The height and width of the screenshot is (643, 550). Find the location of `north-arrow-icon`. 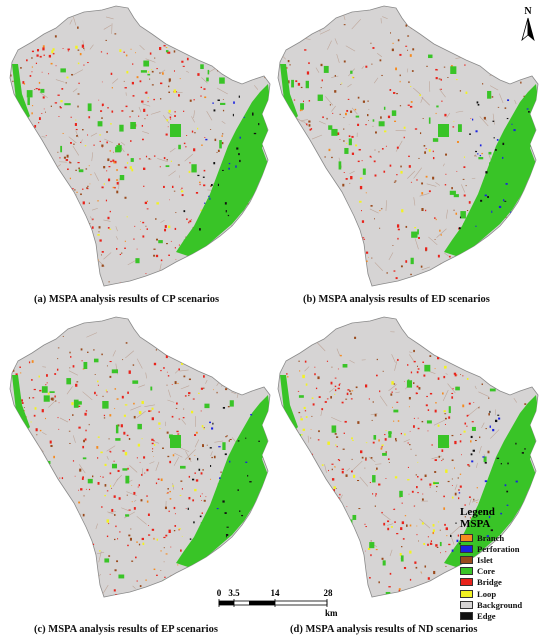

north-arrow-icon is located at coordinates (528, 29).